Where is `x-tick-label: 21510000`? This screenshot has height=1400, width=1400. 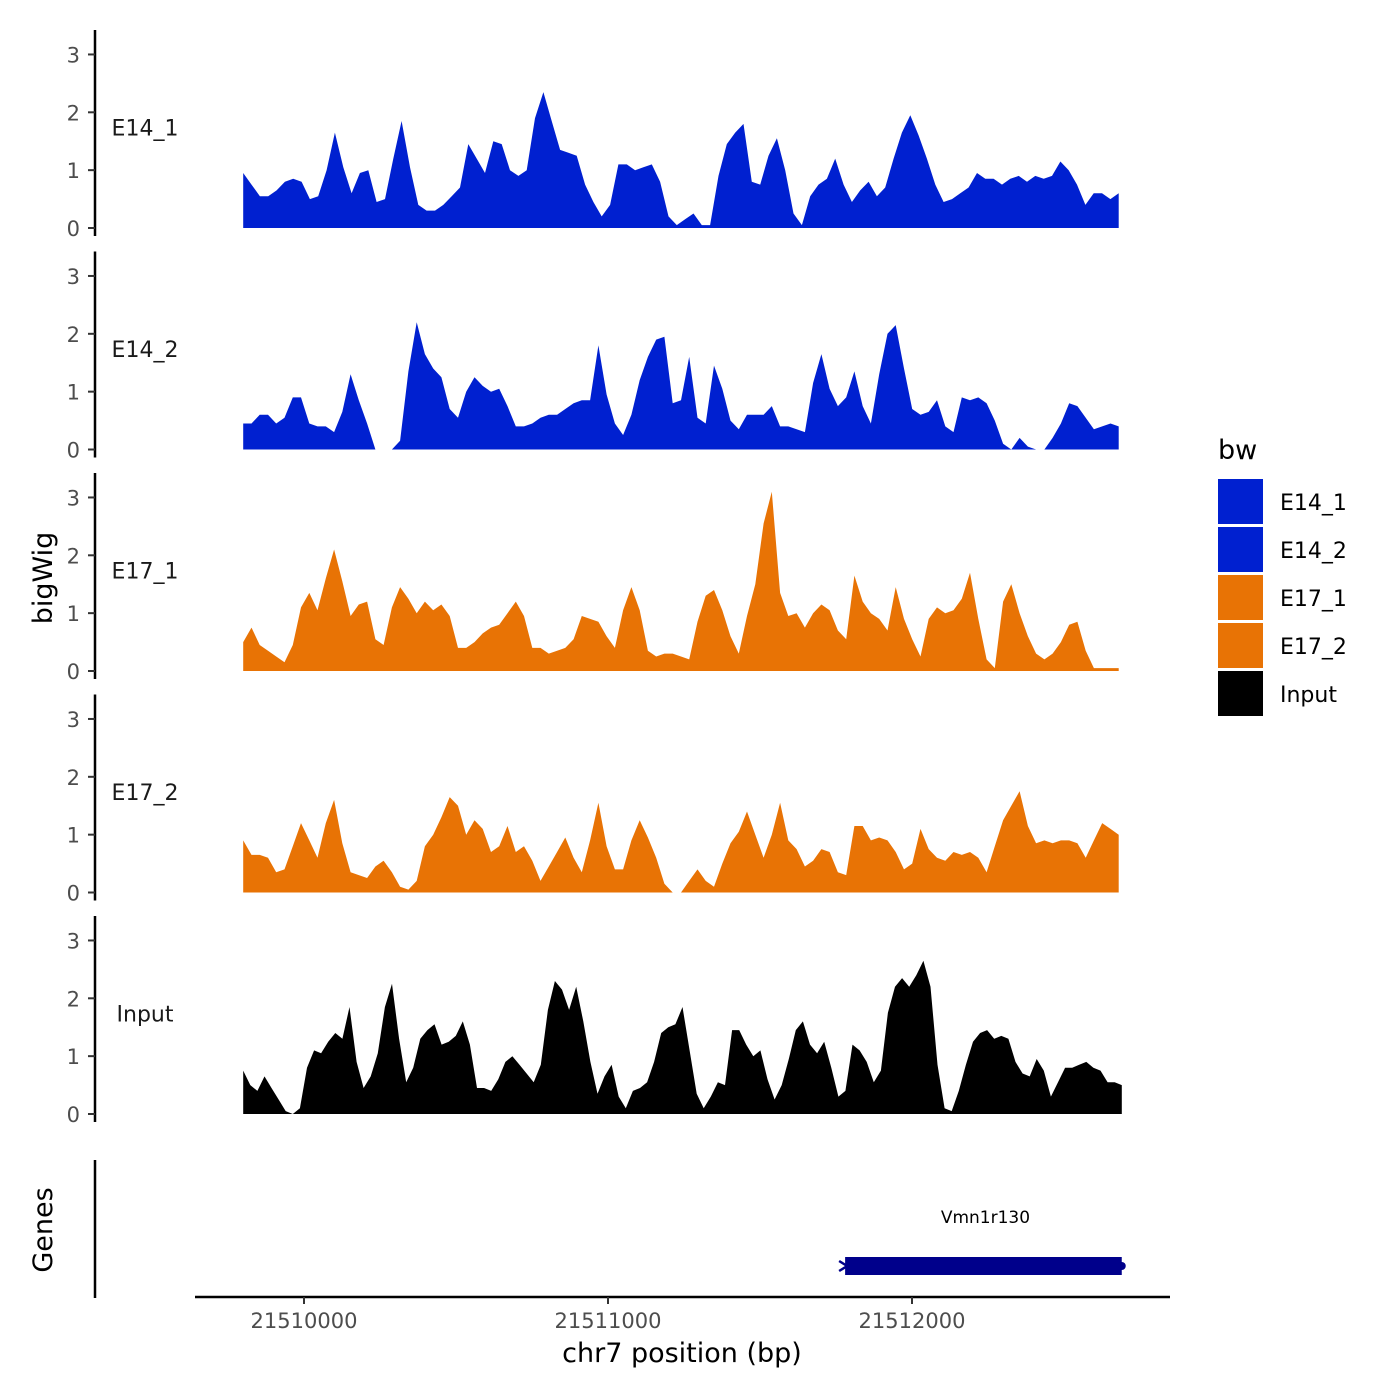
x-tick-label: 21510000 is located at coordinates (304, 1321).